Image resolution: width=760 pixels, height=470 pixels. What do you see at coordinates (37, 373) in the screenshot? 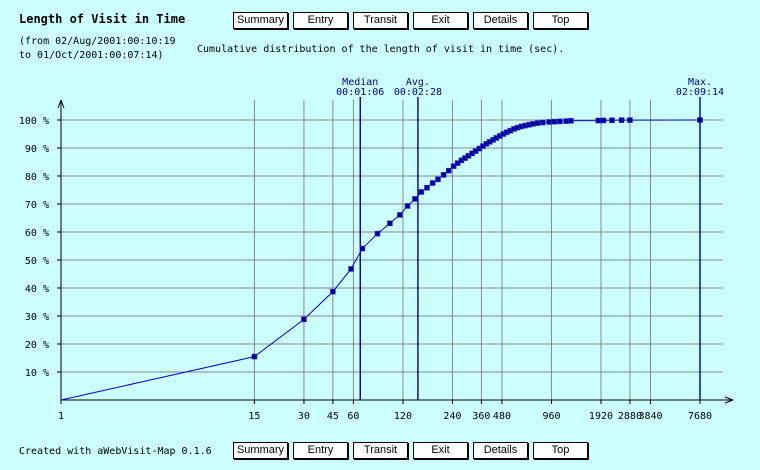
I see `y-tick-label: 10 %` at bounding box center [37, 373].